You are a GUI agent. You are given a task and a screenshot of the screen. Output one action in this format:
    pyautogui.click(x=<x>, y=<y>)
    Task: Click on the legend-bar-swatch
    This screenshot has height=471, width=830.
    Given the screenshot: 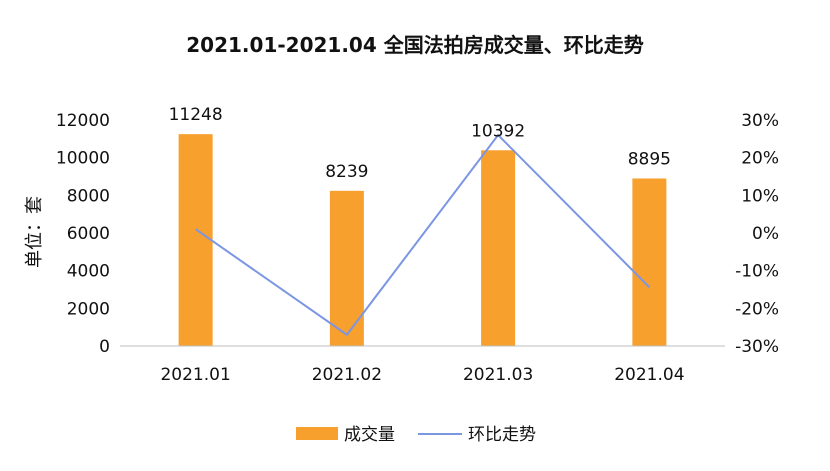 What is the action you would take?
    pyautogui.click(x=317, y=433)
    